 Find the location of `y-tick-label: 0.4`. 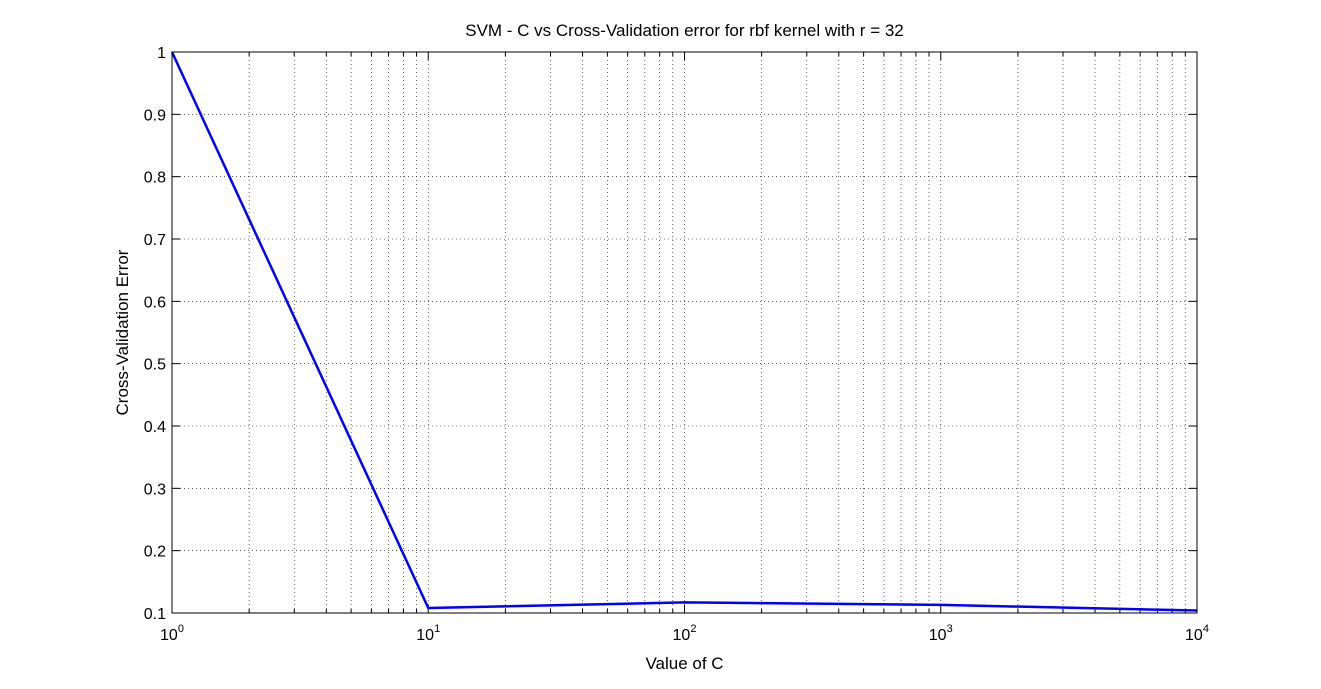

y-tick-label: 0.4 is located at coordinates (155, 427).